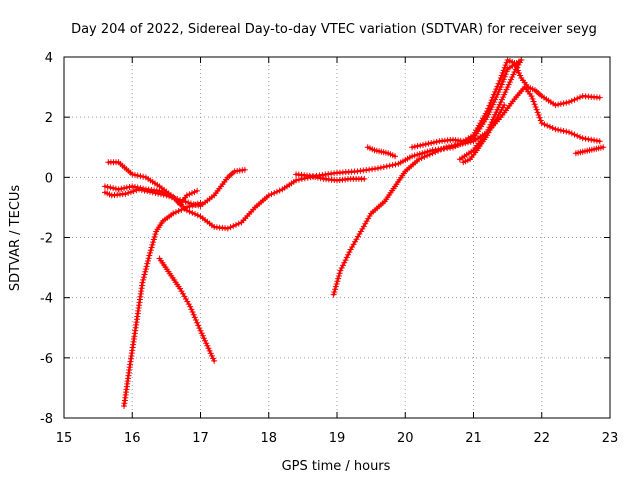 This screenshot has height=480, width=640. Describe the element at coordinates (541, 438) in the screenshot. I see `x-tick-label: 22` at that location.